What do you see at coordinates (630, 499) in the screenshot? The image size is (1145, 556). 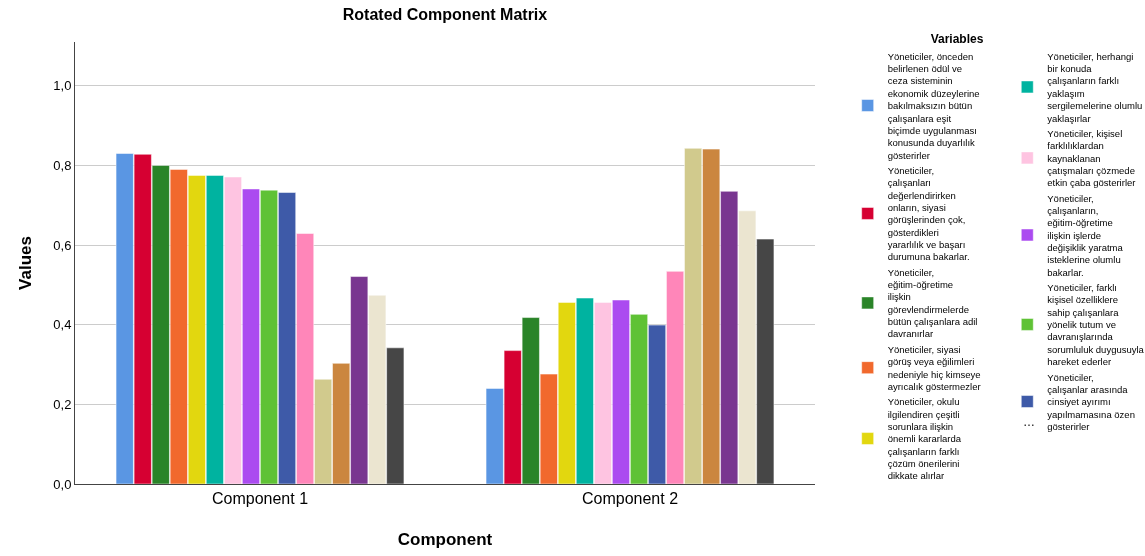 I see `x-tick-label: Component 2` at bounding box center [630, 499].